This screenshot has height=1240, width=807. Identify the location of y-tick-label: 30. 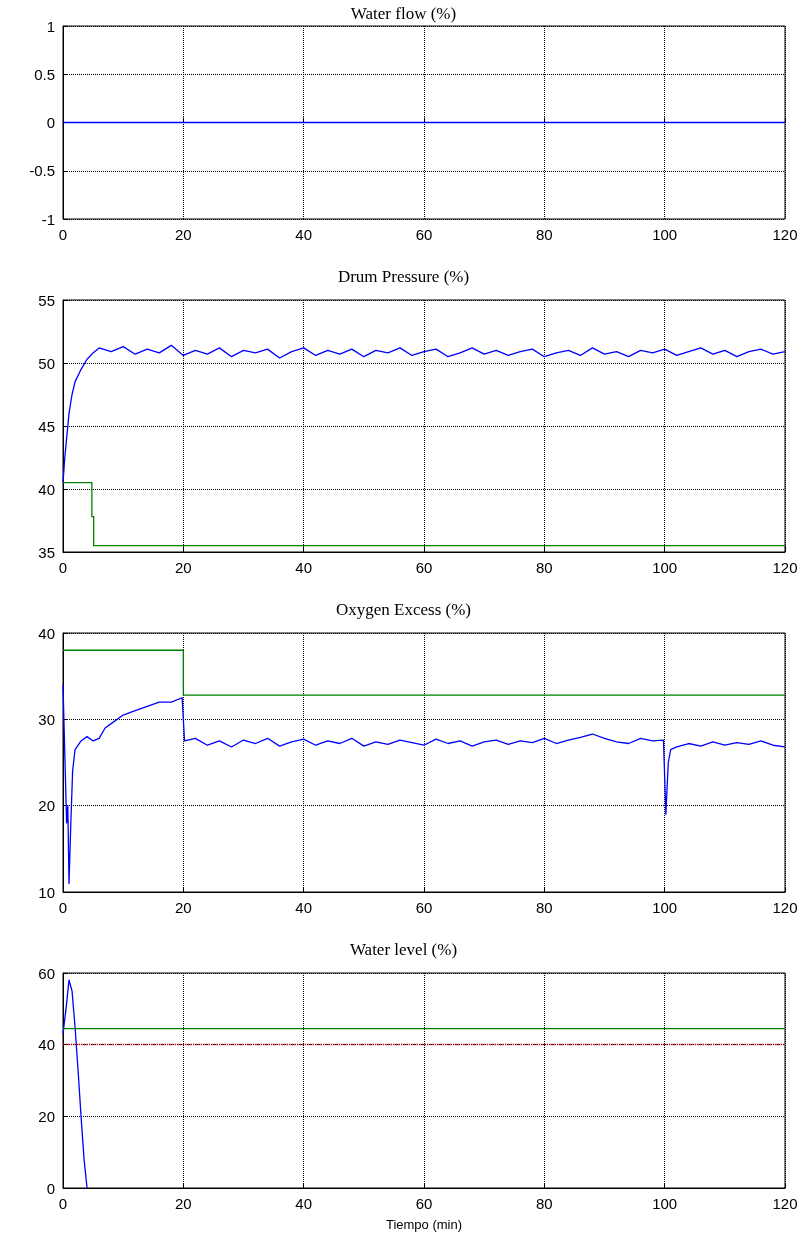
(46, 719).